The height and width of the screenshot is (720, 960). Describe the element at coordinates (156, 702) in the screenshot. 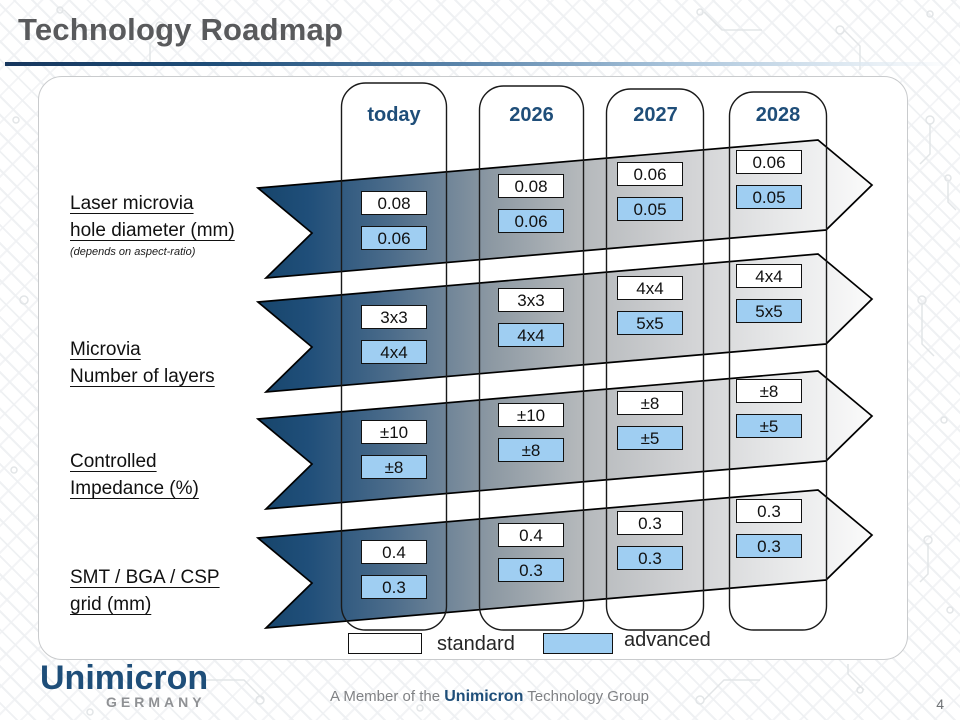

I see `unimicron-logo-germany: GERMANY` at that location.